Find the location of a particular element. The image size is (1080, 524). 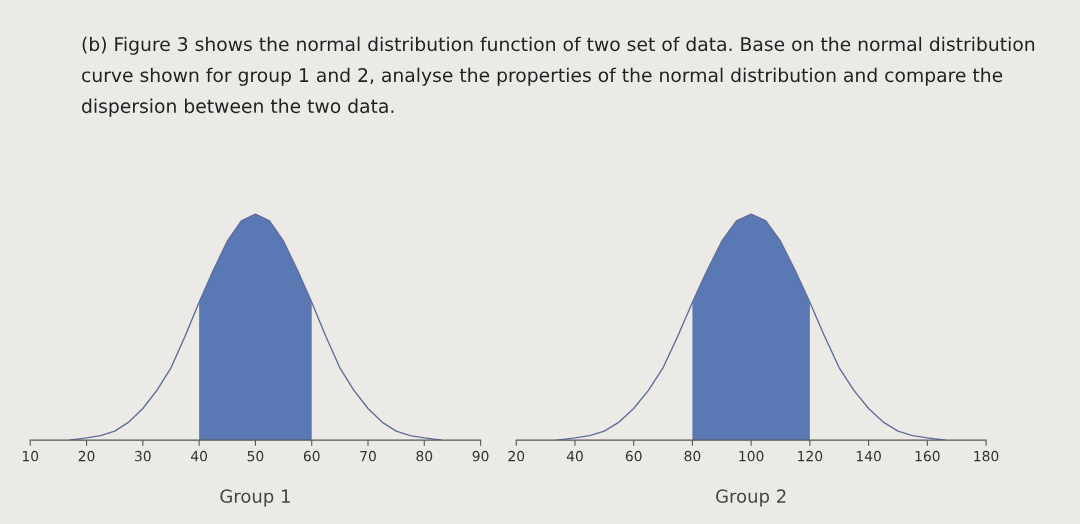

x-axis-title: Group 1 is located at coordinates (255, 498).